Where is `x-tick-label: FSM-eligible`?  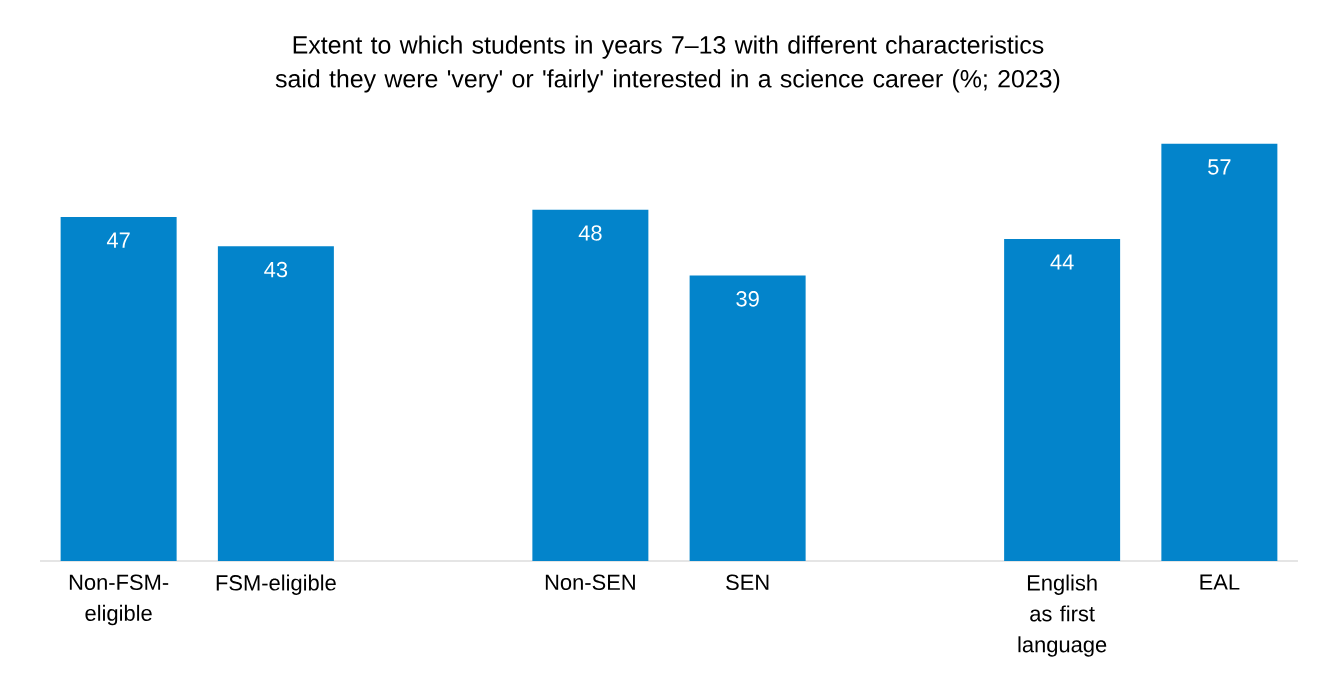
x-tick-label: FSM-eligible is located at coordinates (276, 584).